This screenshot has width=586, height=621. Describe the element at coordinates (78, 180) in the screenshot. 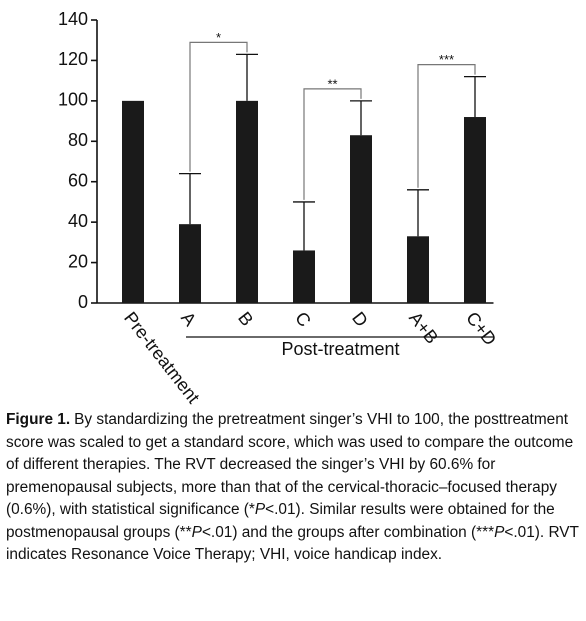

I see `y-tick-label: 60` at that location.